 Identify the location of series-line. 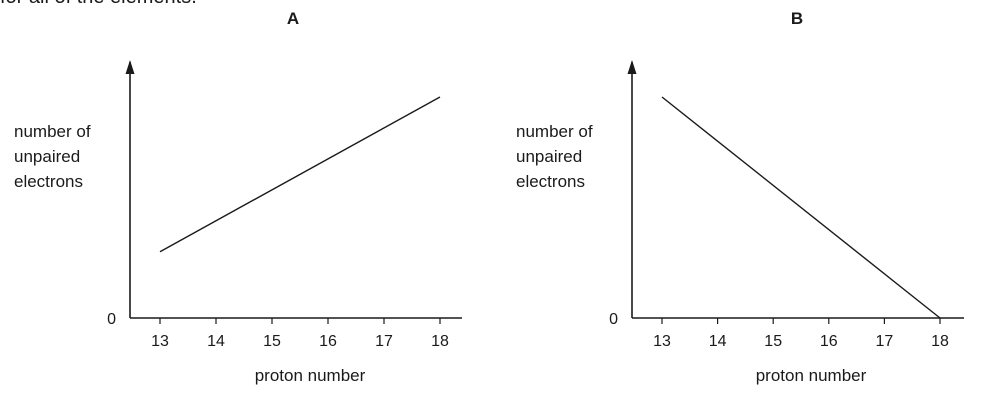
(300, 174).